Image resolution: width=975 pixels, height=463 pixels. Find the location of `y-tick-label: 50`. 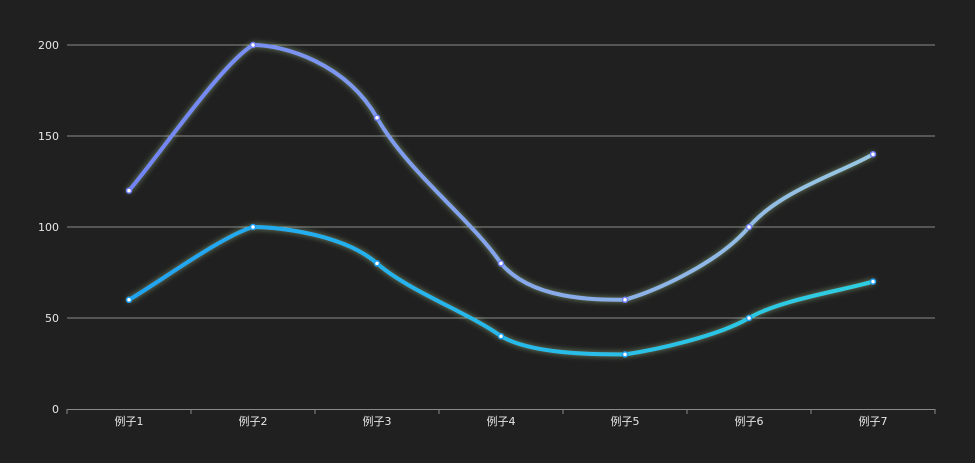

y-tick-label: 50 is located at coordinates (52, 318).